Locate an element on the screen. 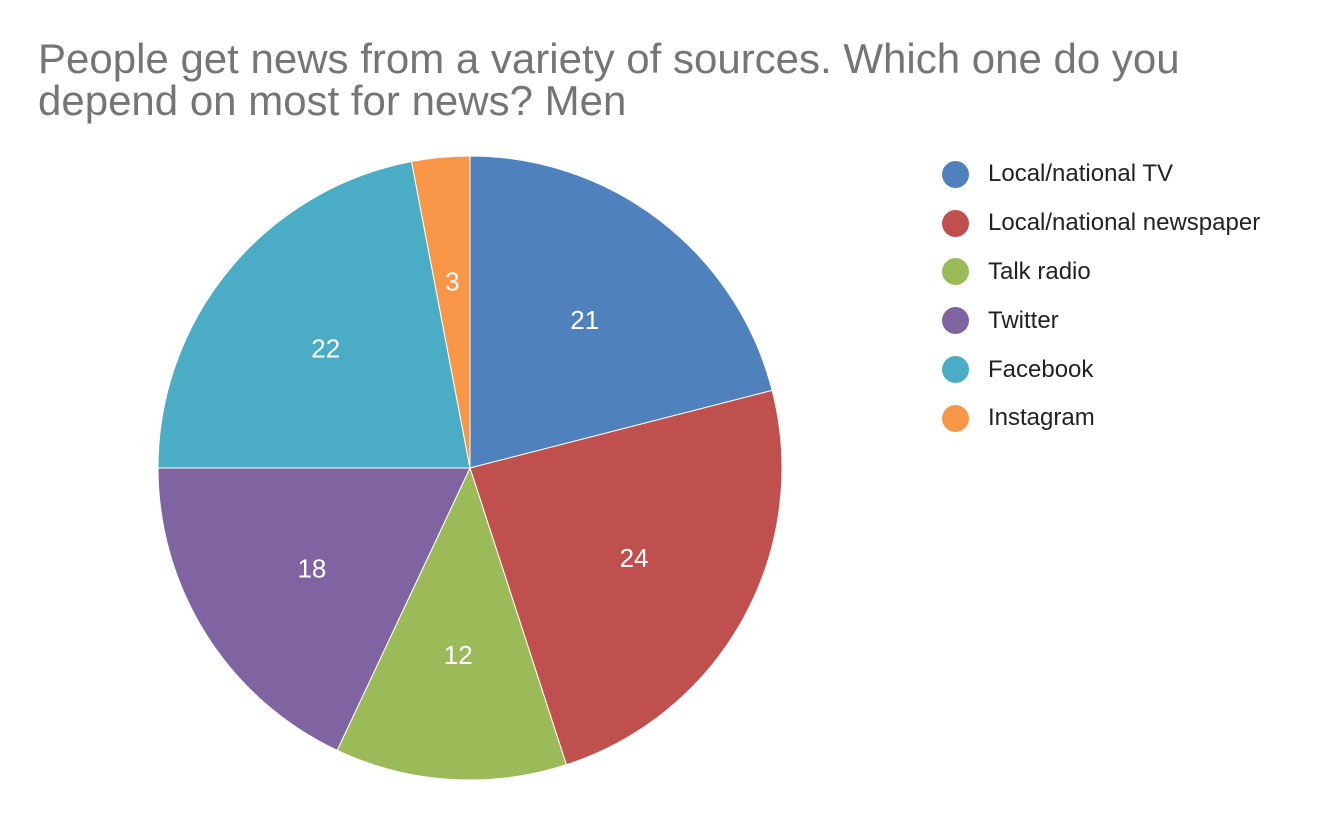 Image resolution: width=1328 pixels, height=822 pixels. pie-label-twitter: 18 is located at coordinates (311, 568).